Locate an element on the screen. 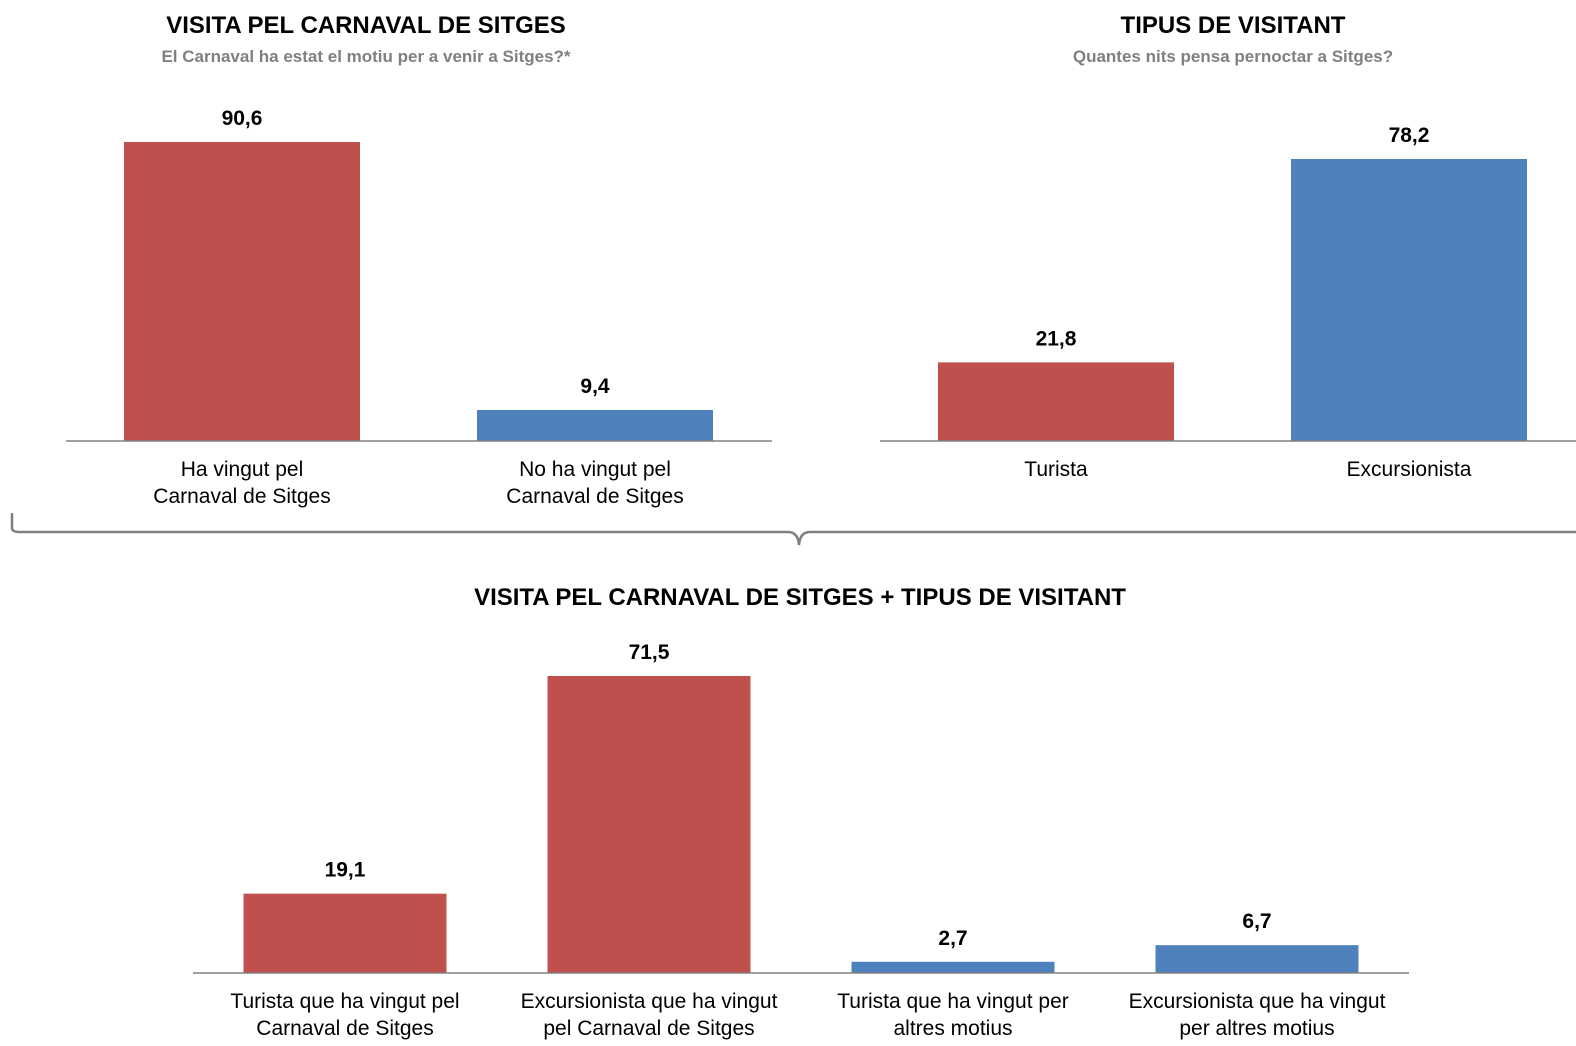 The width and height of the screenshot is (1576, 1046). chart3-category-label-4-line-1: Excursionista que ha vingut is located at coordinates (1257, 1001).